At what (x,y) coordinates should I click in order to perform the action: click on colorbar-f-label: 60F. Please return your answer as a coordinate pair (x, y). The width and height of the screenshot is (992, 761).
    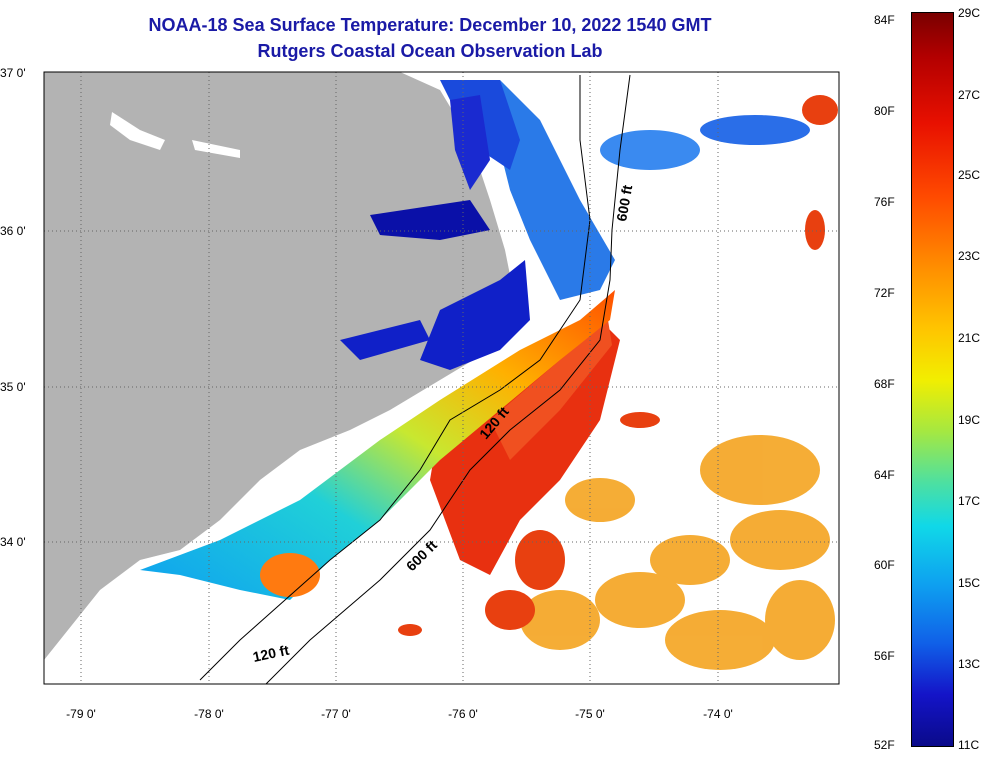
    Looking at the image, I should click on (884, 565).